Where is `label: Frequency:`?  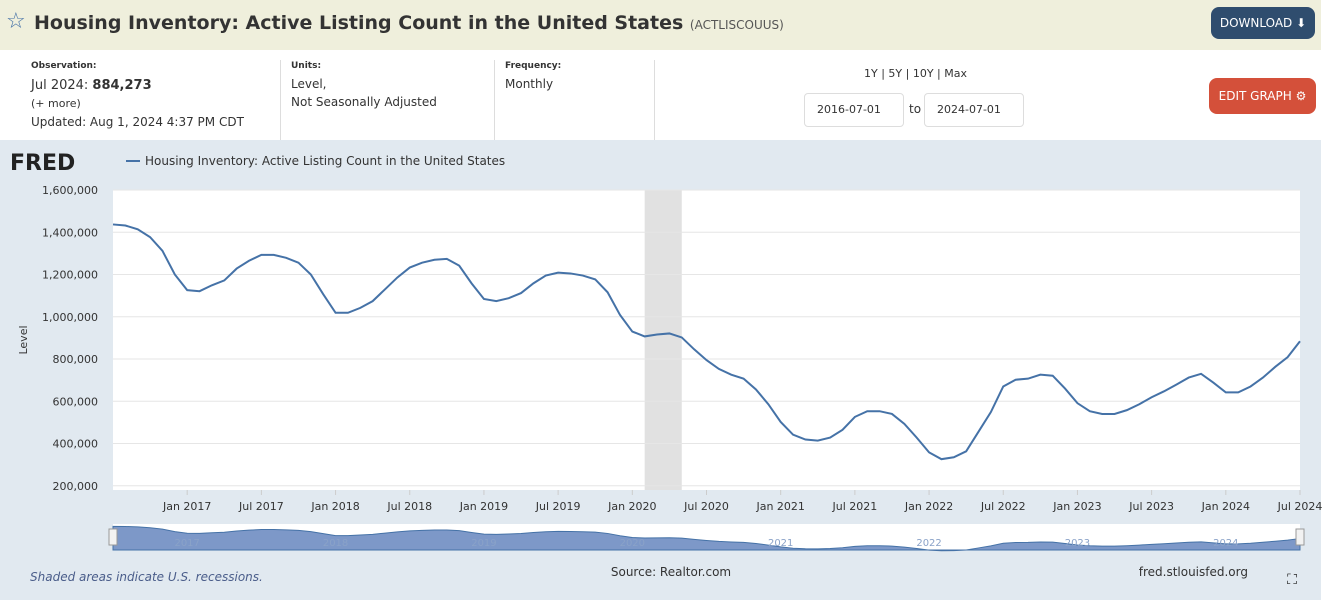 label: Frequency: is located at coordinates (533, 66).